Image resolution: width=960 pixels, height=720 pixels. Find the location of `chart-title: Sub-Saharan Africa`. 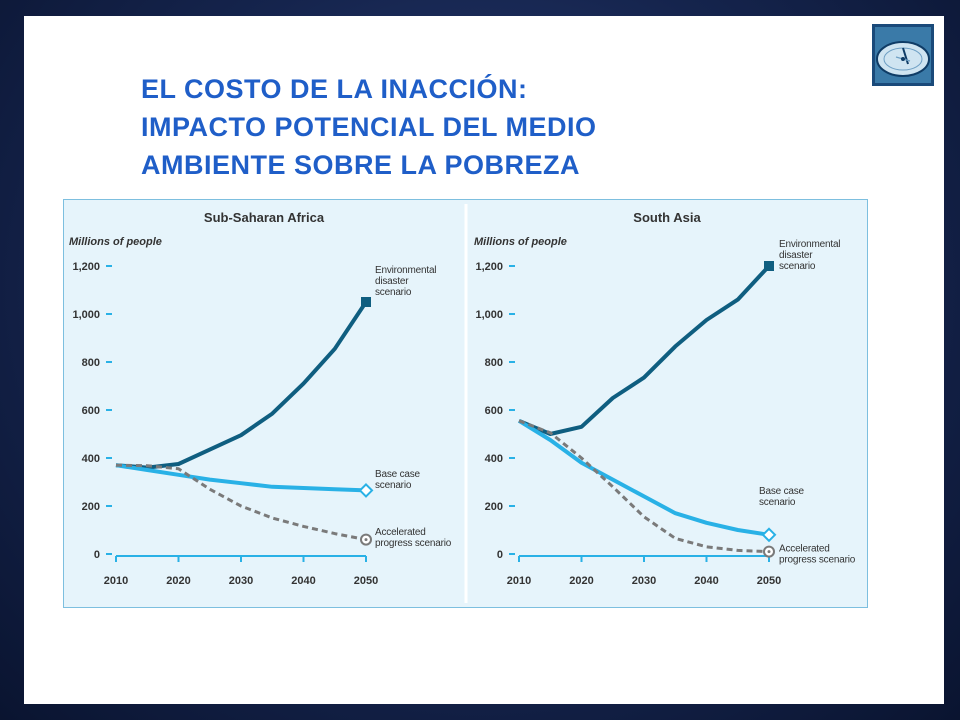

chart-title: Sub-Saharan Africa is located at coordinates (264, 217).